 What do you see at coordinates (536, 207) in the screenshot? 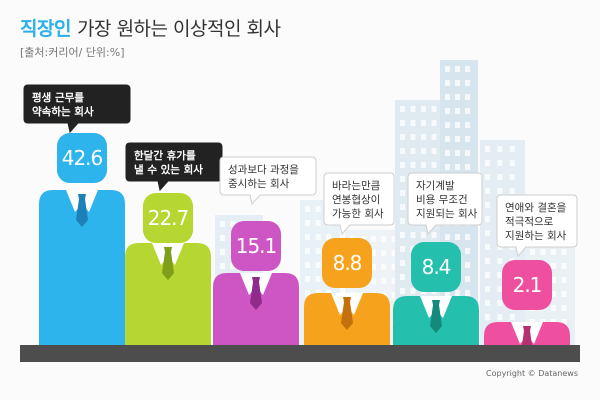
I see `category-label: 연애와 결혼을` at bounding box center [536, 207].